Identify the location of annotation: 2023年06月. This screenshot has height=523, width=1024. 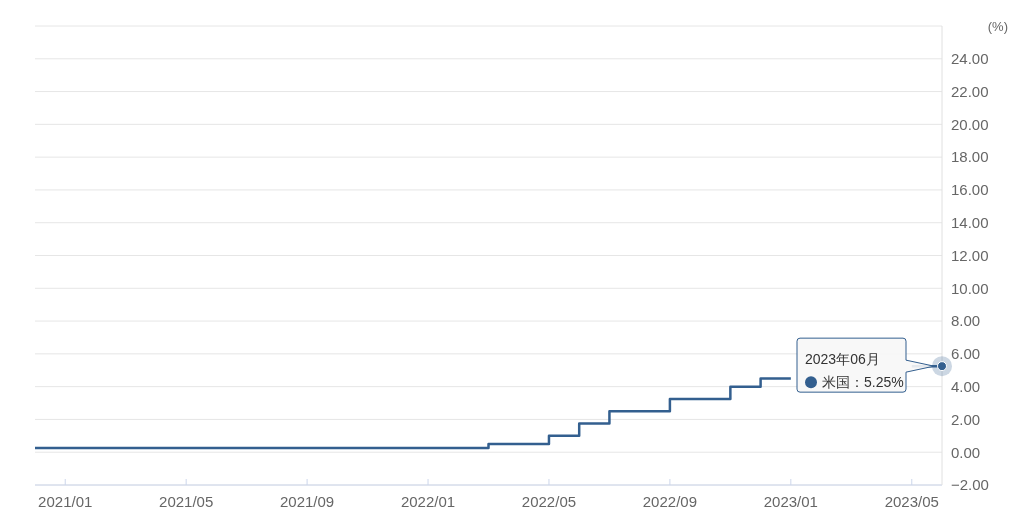
(842, 359).